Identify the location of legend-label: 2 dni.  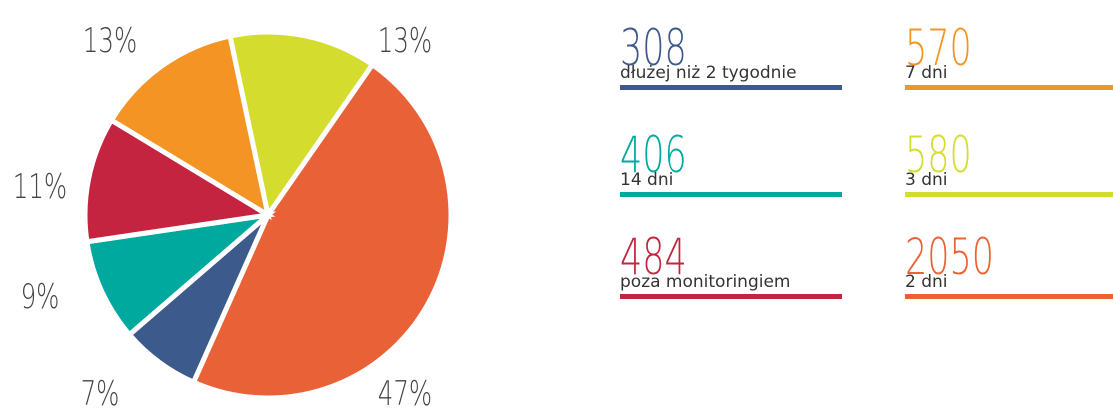
(926, 282).